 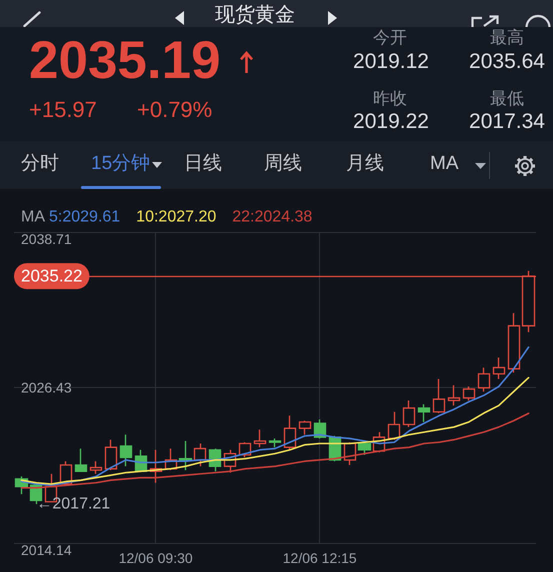 What do you see at coordinates (507, 37) in the screenshot?
I see `text: 最高` at bounding box center [507, 37].